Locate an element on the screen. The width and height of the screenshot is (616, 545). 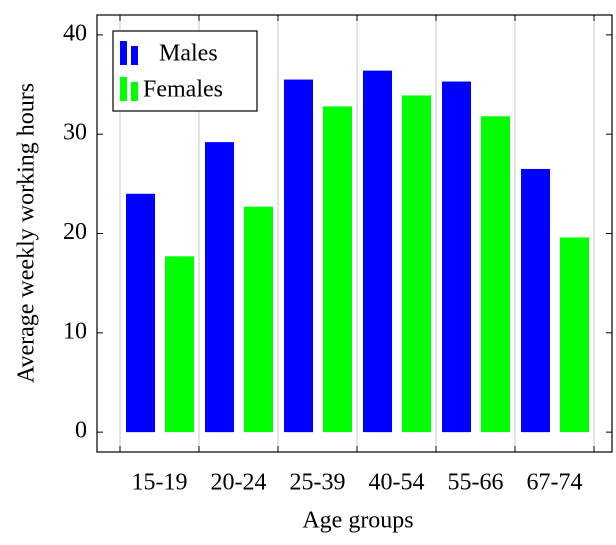
x-tick-label: 15-19 is located at coordinates (160, 483).